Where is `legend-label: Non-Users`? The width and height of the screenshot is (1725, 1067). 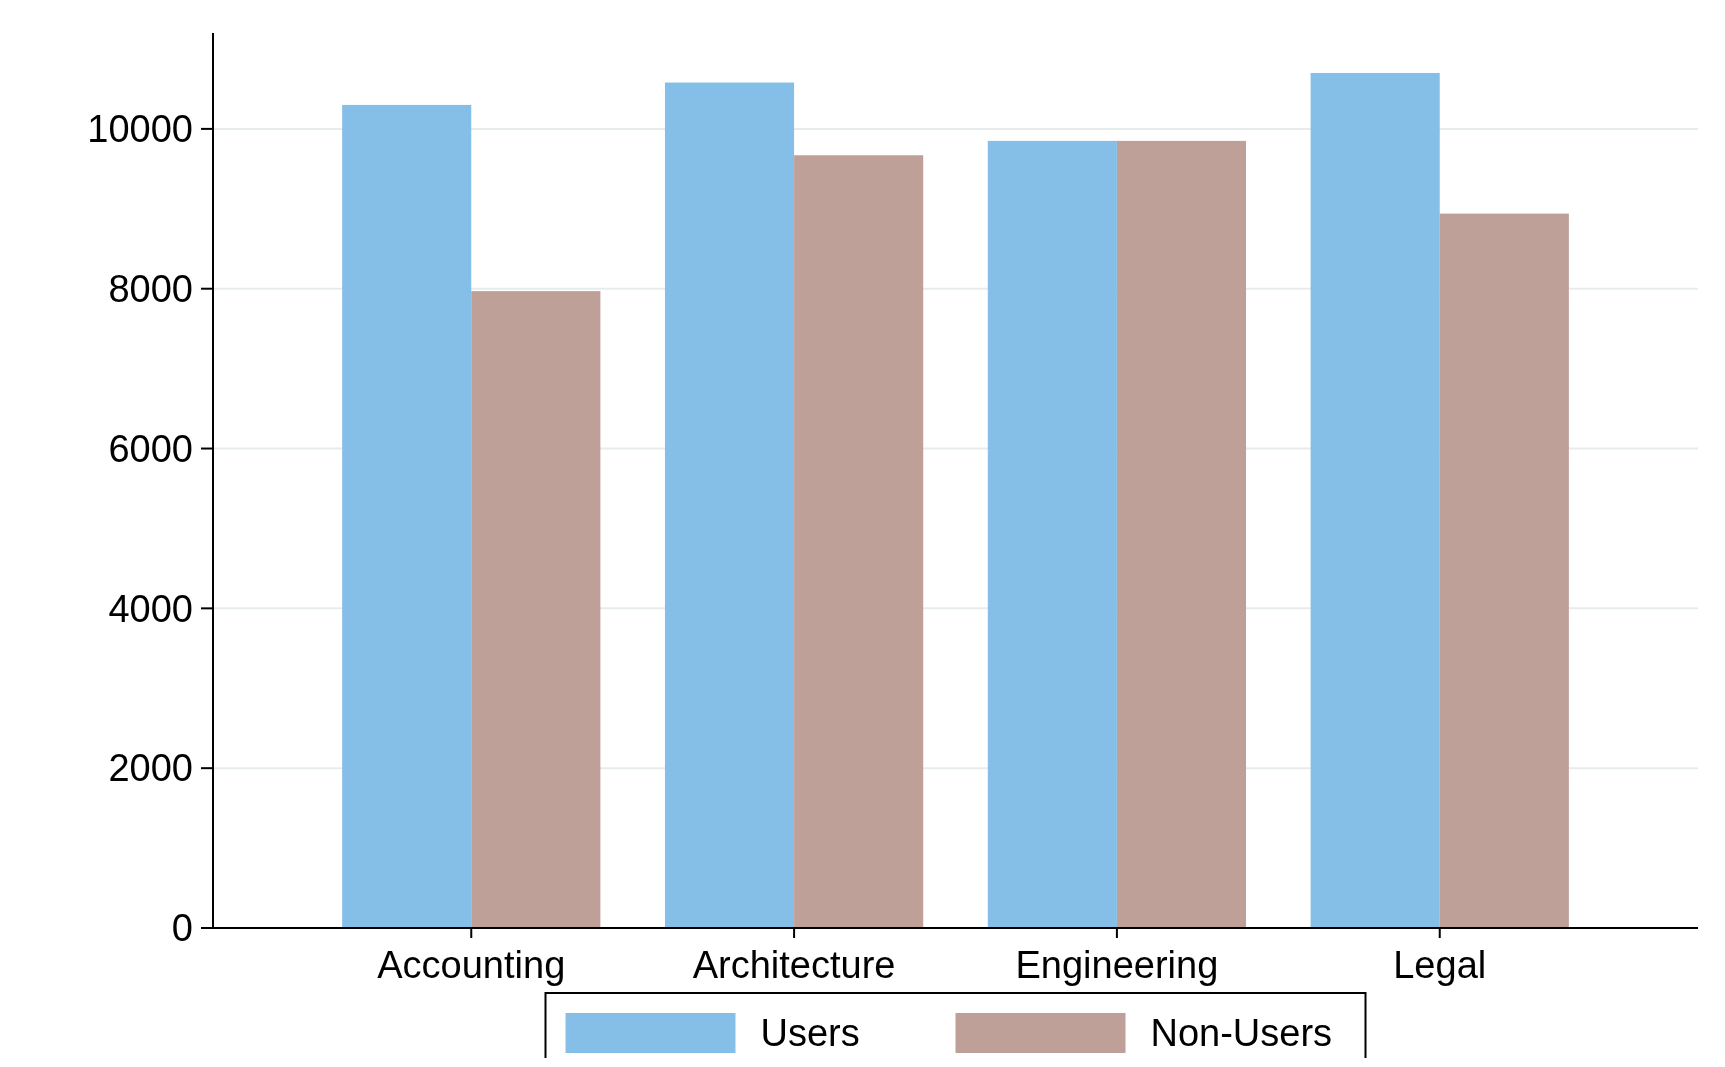 legend-label: Non-Users is located at coordinates (1241, 1033).